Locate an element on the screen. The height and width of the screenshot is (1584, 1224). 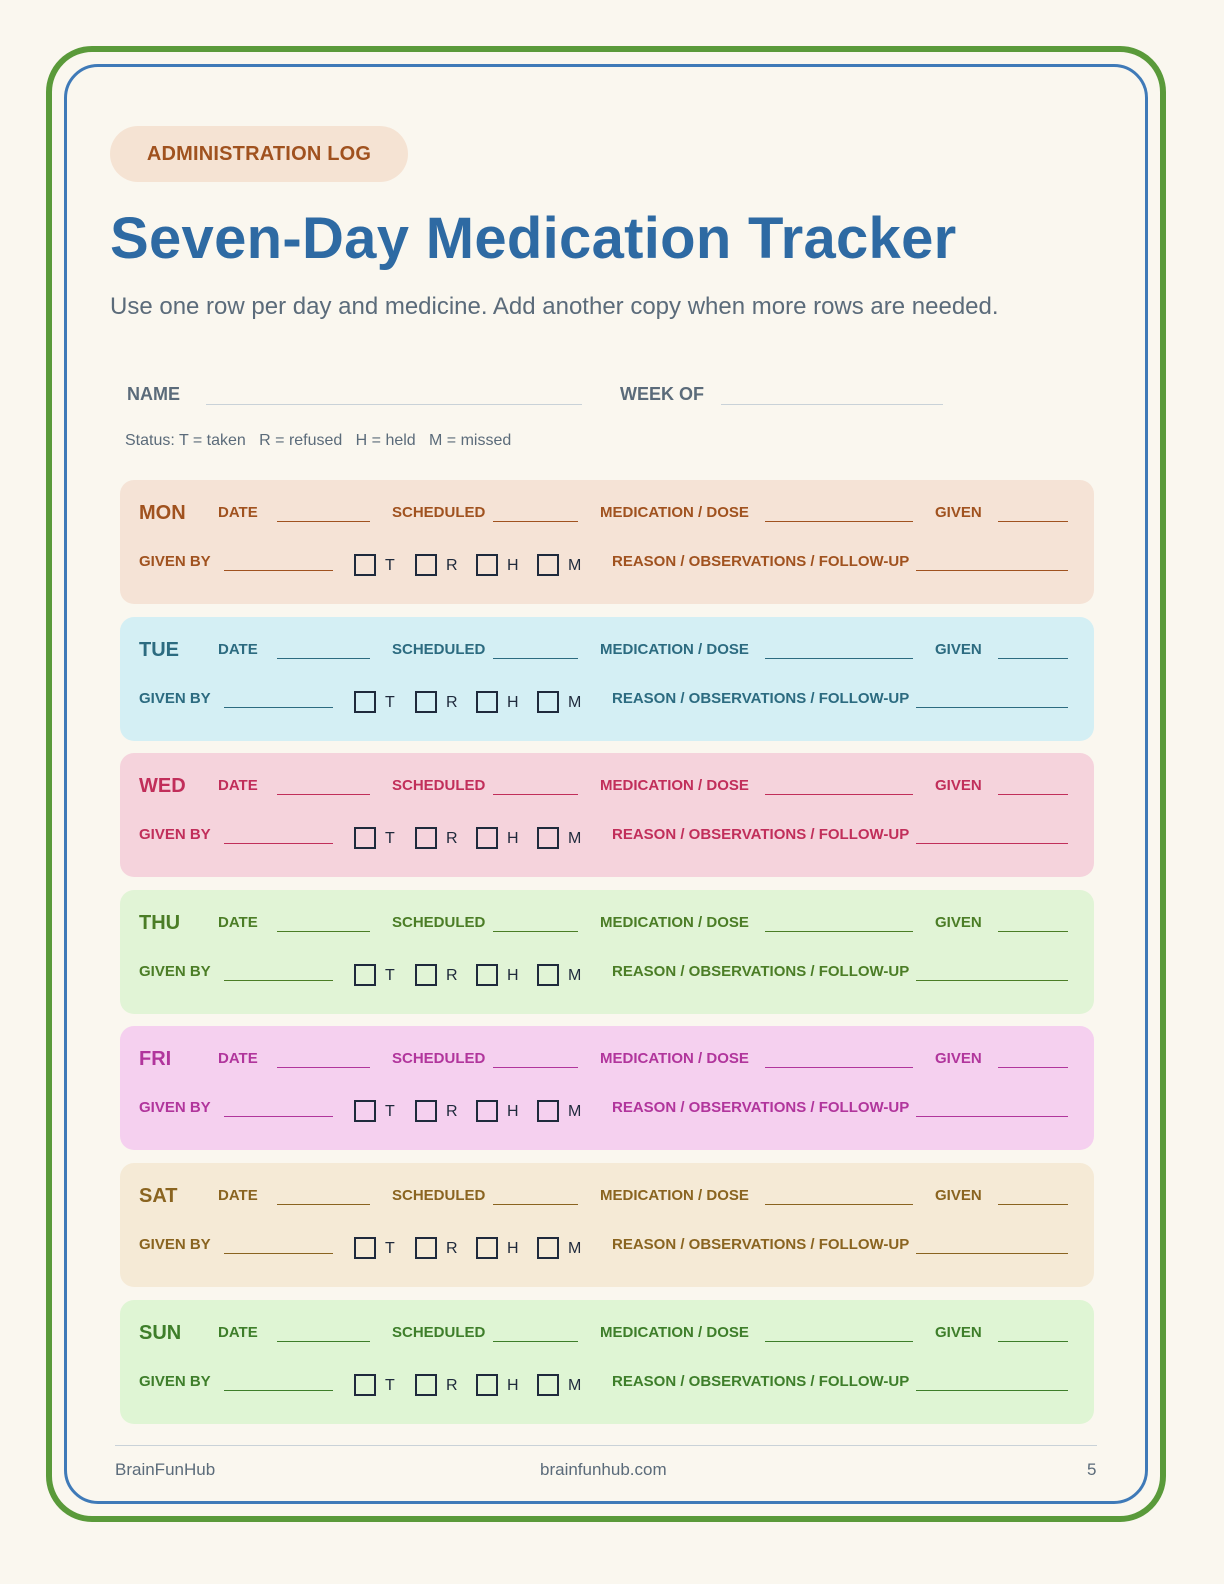
reason-observations-label: REASON / OBSERVATIONS / FOLLOW-UP is located at coordinates (761, 698).